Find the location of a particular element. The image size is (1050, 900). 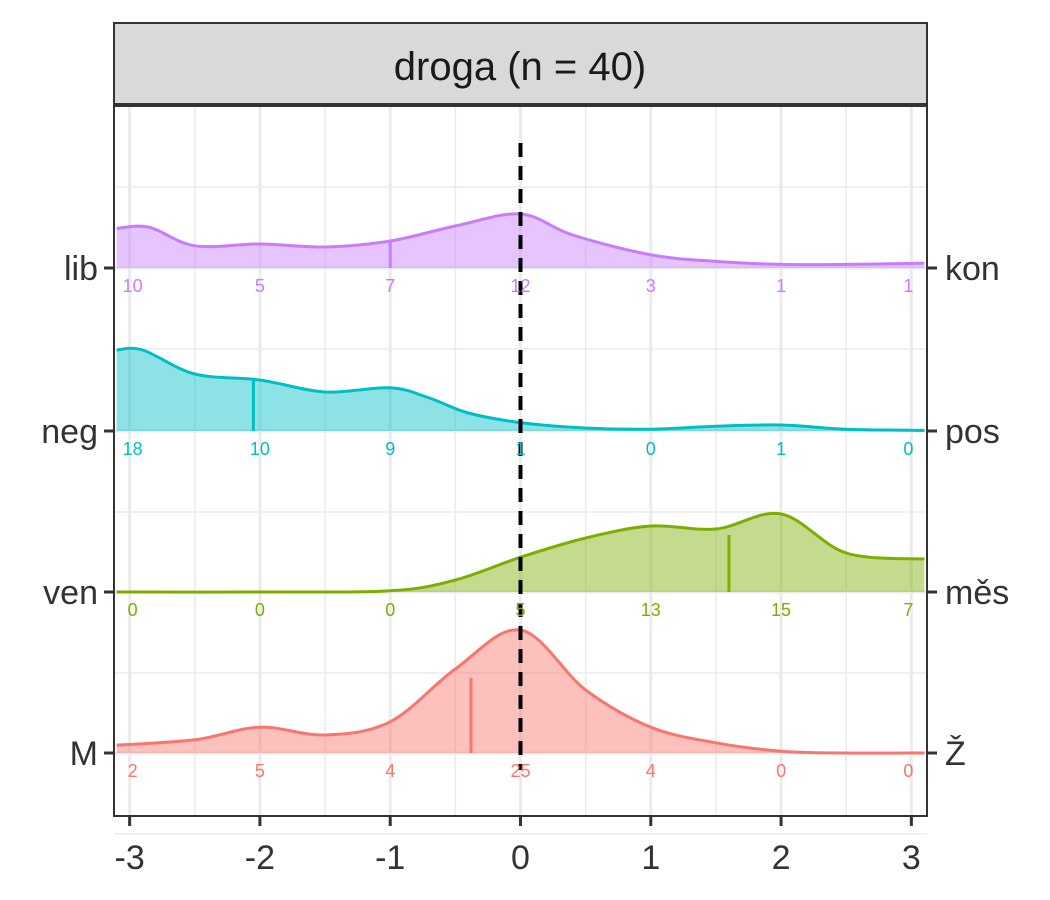

count-label: 3 is located at coordinates (651, 286).